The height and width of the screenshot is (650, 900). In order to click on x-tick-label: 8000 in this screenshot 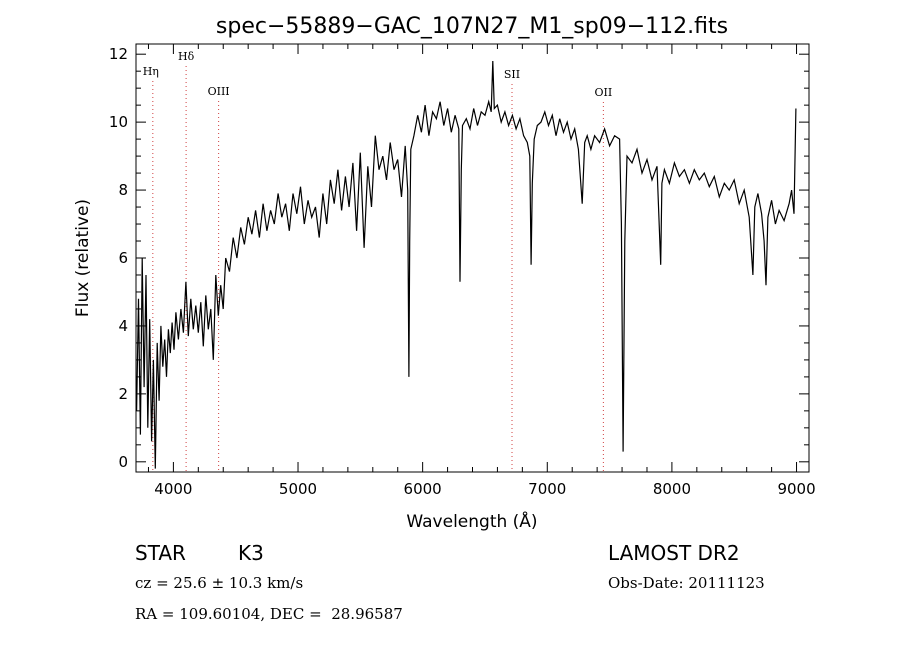, I will do `click(672, 489)`.